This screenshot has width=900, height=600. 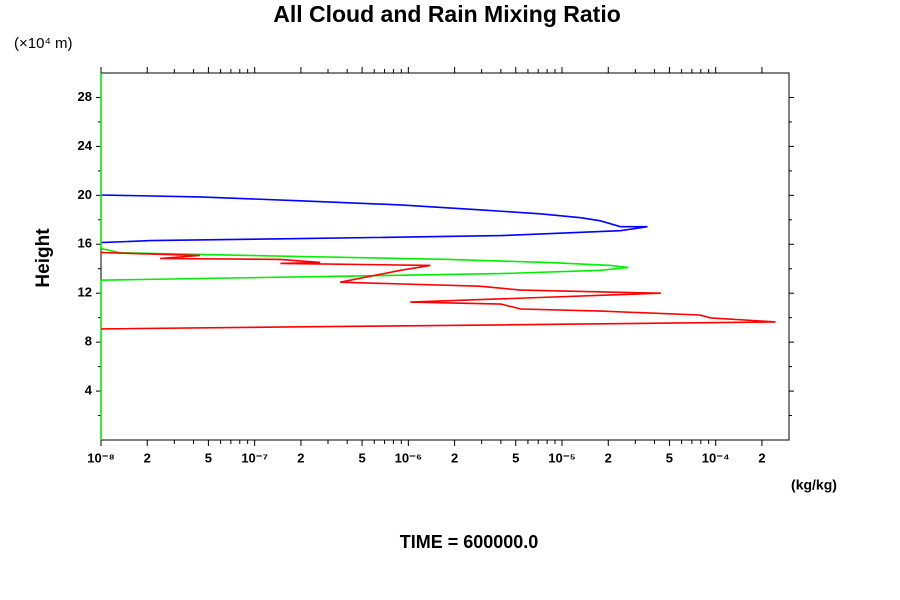 I want to click on y-tick-label: 16, so click(x=85, y=243).